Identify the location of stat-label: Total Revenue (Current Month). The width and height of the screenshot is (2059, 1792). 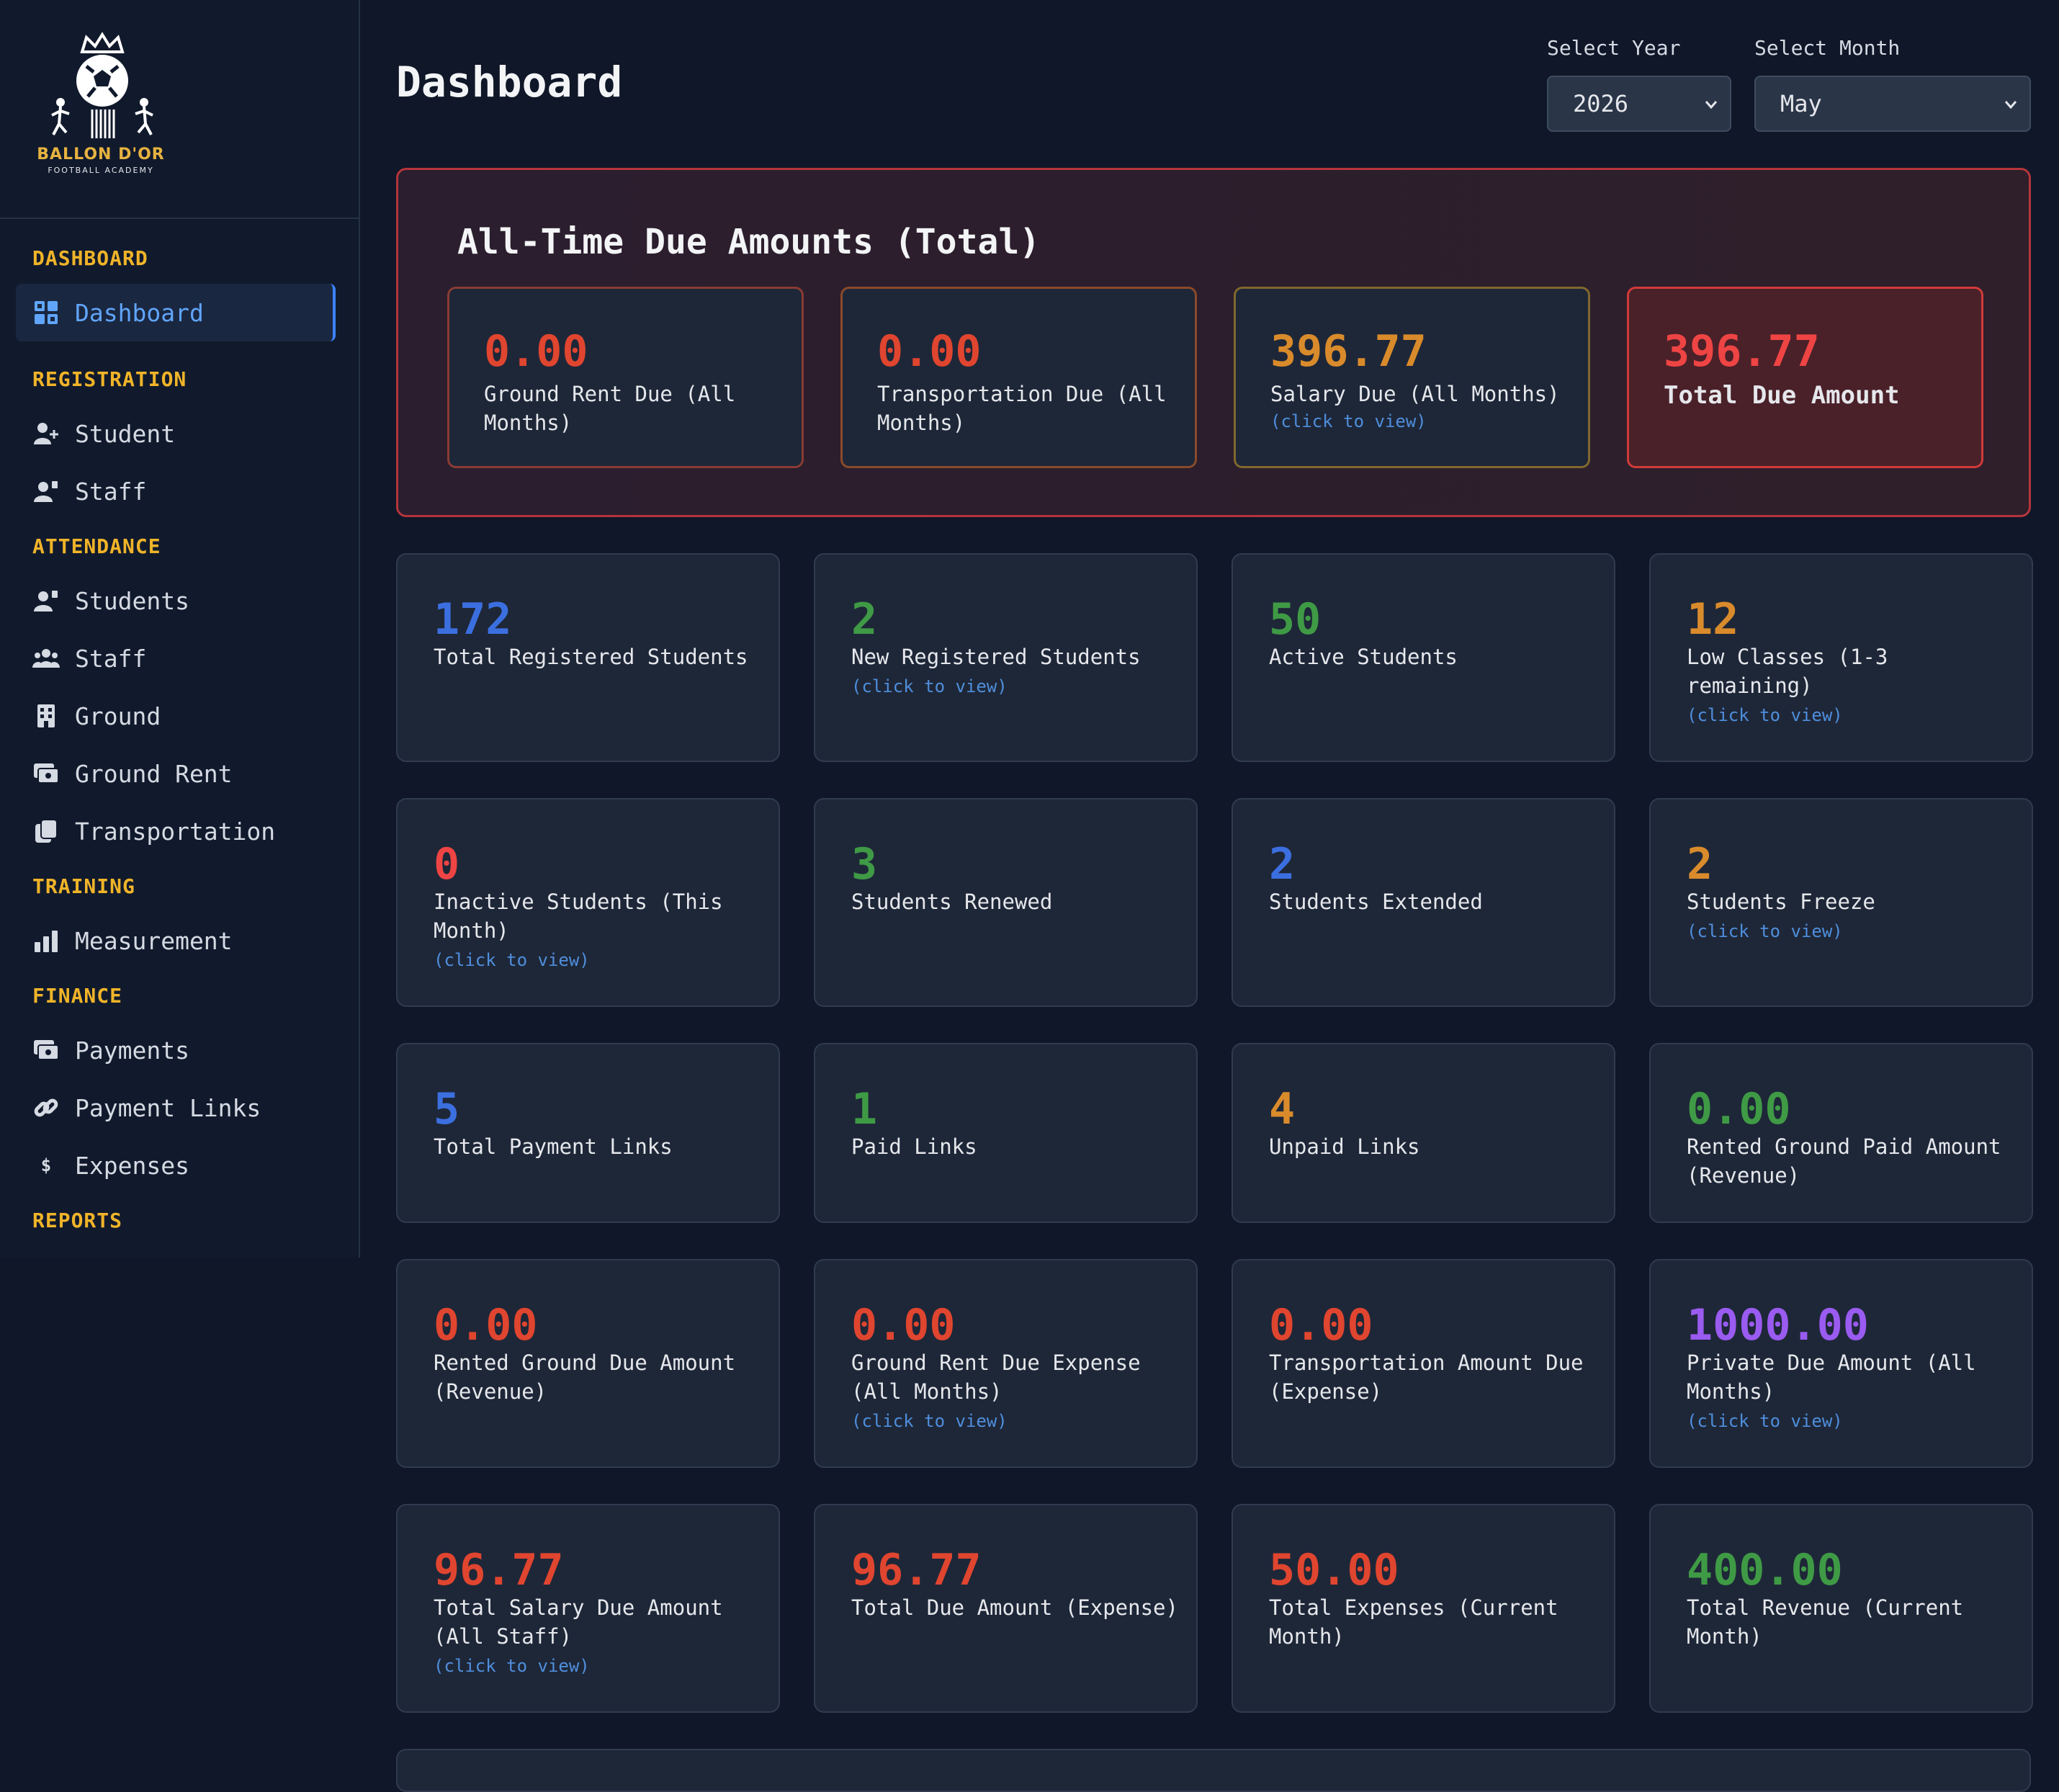
(1825, 1622).